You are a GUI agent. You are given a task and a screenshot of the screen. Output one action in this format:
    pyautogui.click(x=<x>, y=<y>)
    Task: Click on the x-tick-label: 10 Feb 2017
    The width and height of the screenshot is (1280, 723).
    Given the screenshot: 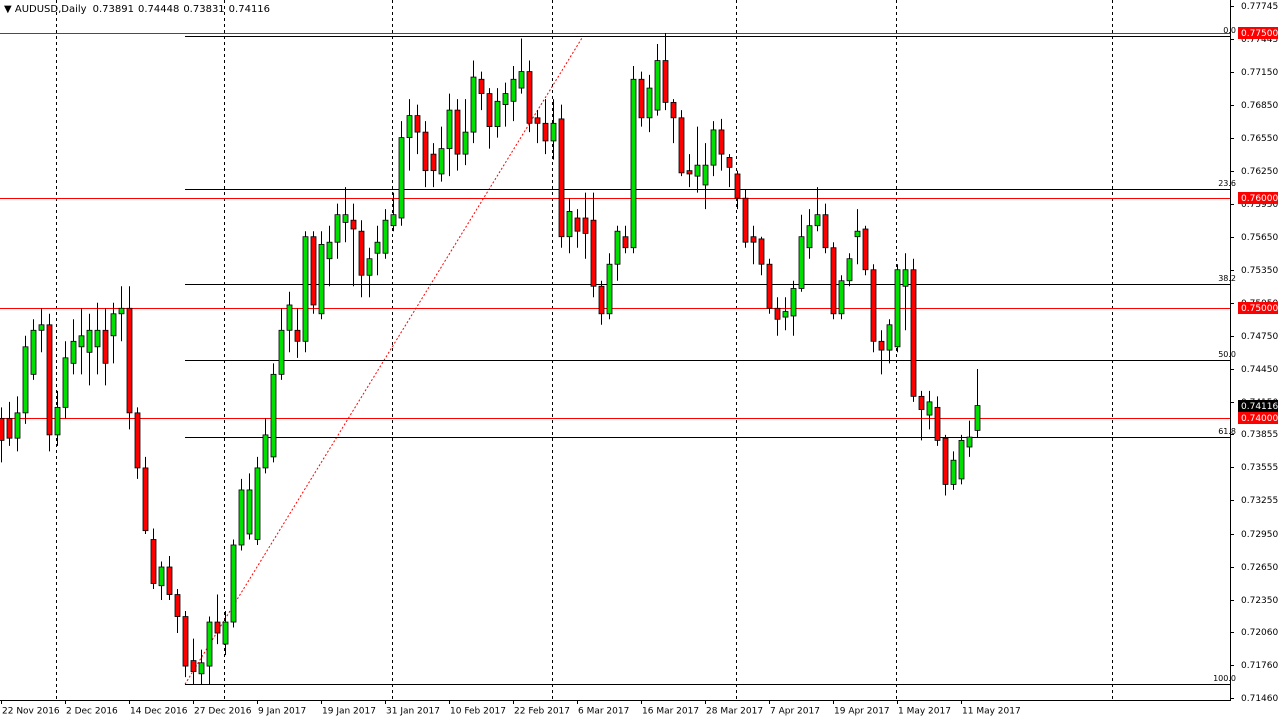 What is the action you would take?
    pyautogui.click(x=478, y=712)
    